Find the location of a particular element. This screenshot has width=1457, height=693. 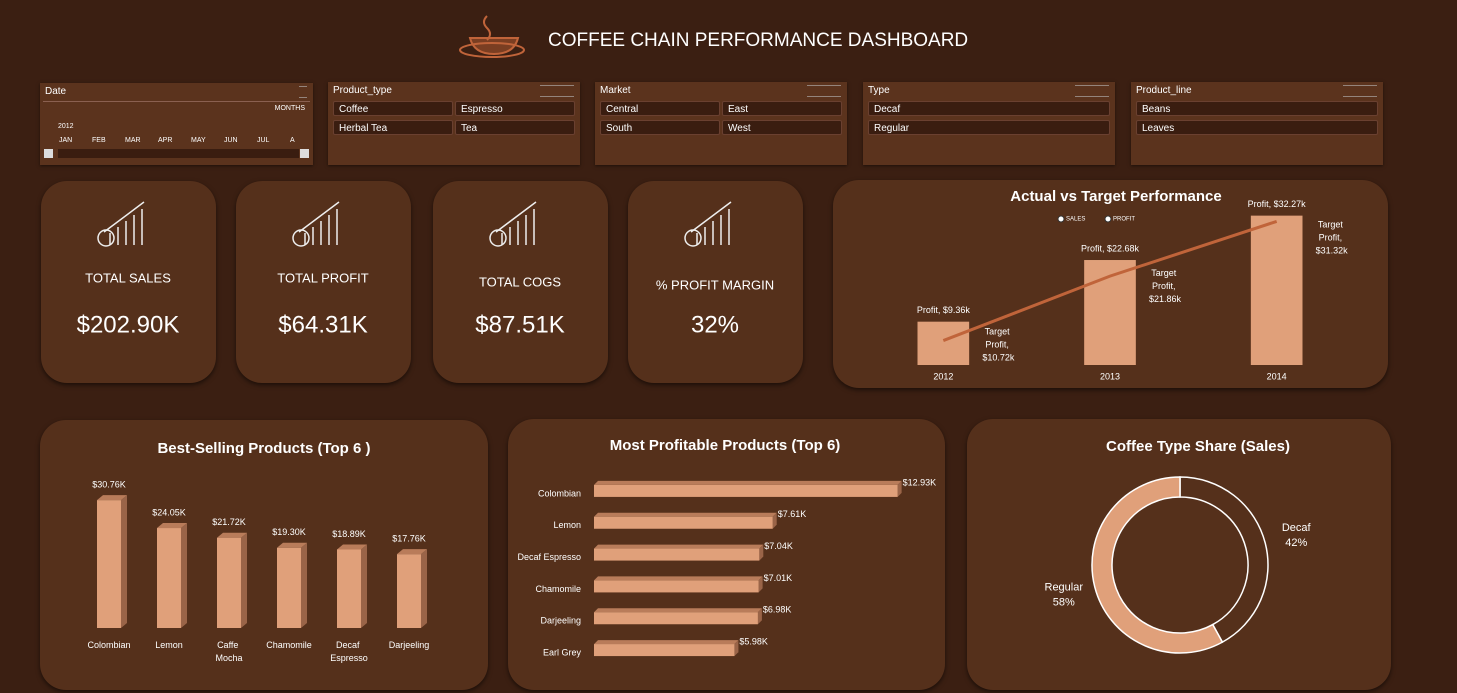

data-label: $24.05K is located at coordinates (169, 512).